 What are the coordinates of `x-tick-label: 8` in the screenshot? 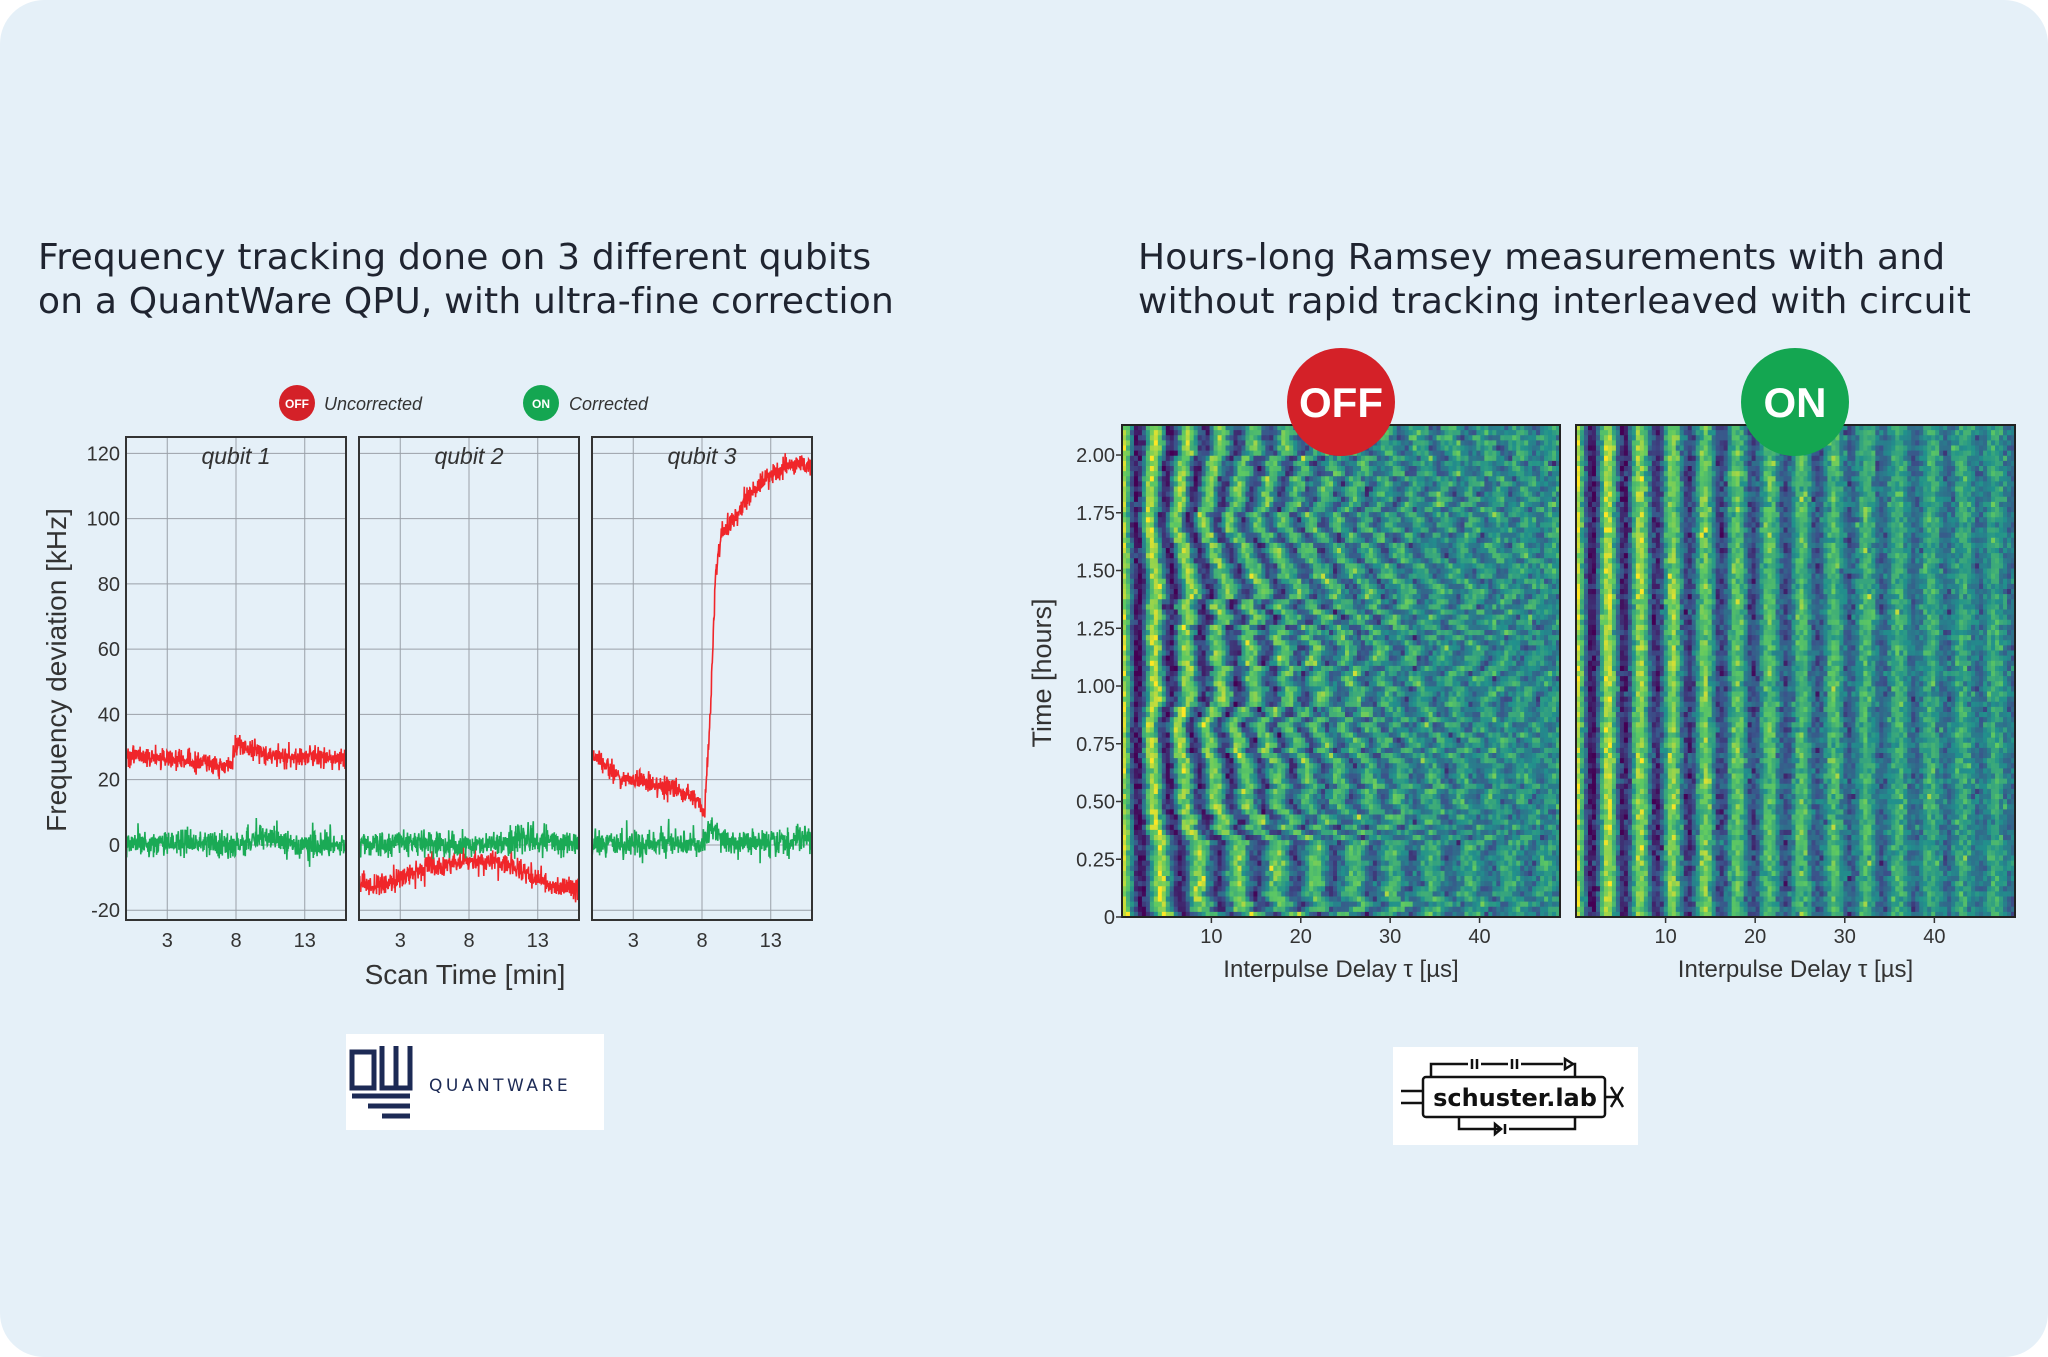 It's located at (701, 941).